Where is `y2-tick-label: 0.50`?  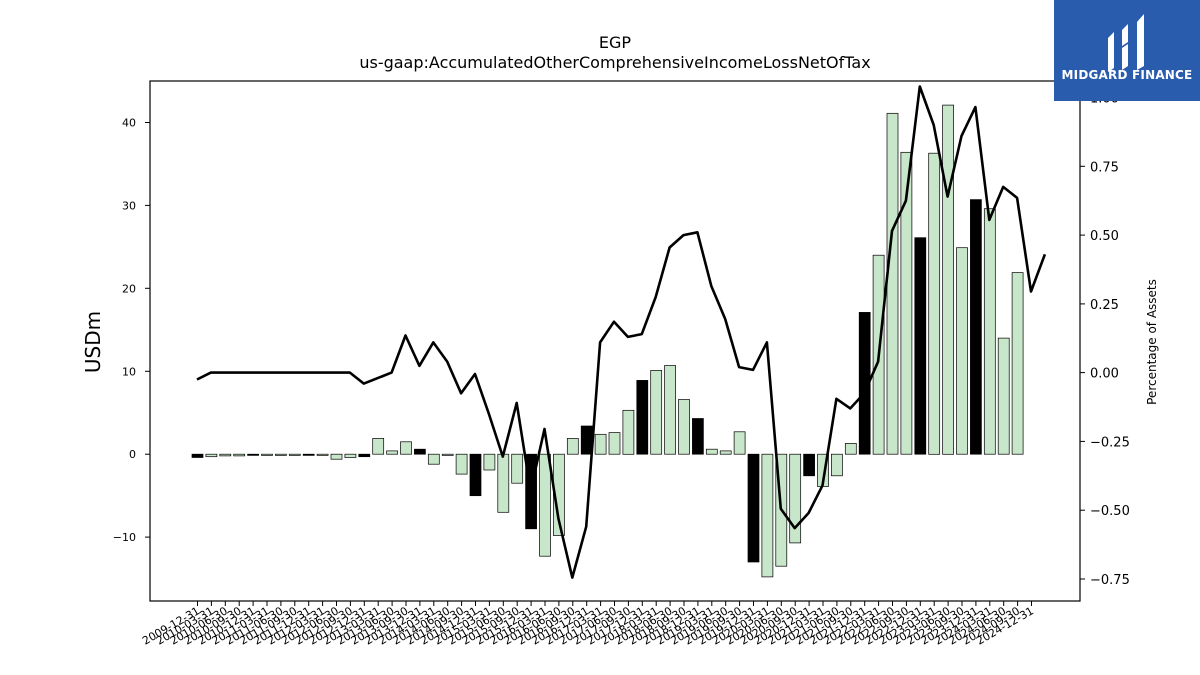
y2-tick-label: 0.50 is located at coordinates (1104, 236).